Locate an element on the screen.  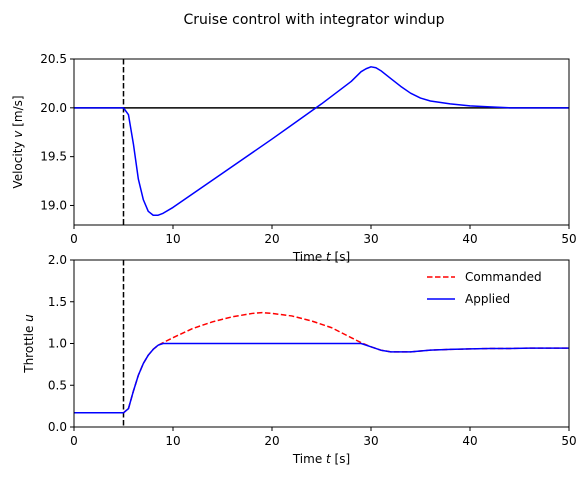
plot2-y-tick-label: 2.0 is located at coordinates (57, 260).